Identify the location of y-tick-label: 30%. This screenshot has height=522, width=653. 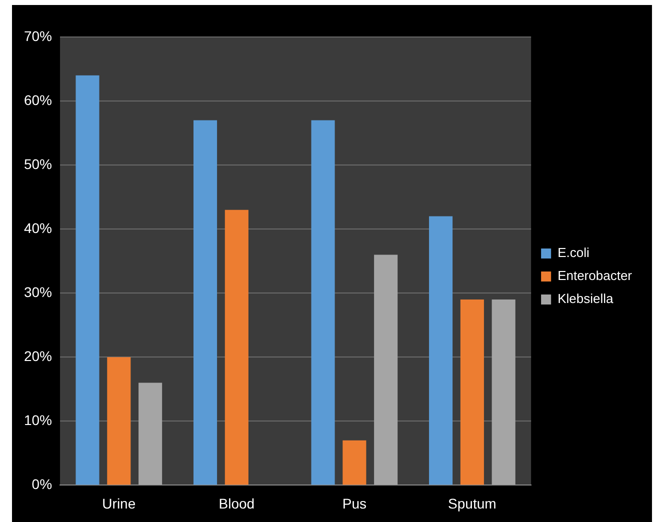
(38, 292).